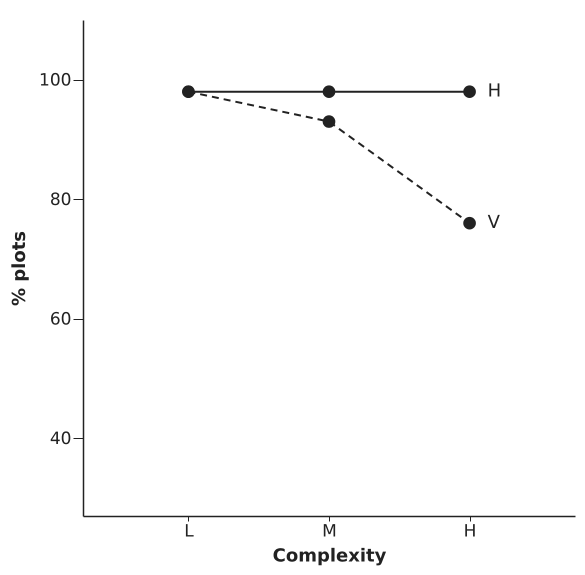 This screenshot has width=585, height=575. What do you see at coordinates (329, 532) in the screenshot?
I see `x-tick-label: M` at bounding box center [329, 532].